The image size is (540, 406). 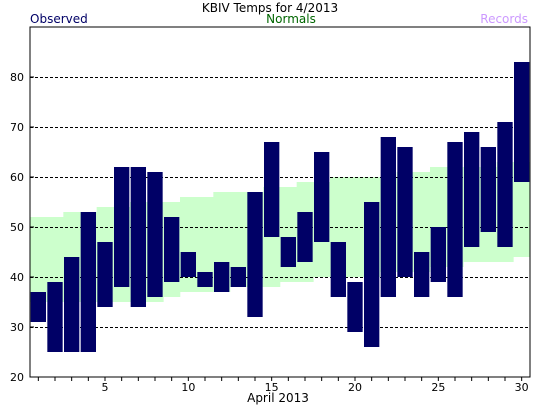 I want to click on y-tick-label-50: 50, so click(x=17, y=227).